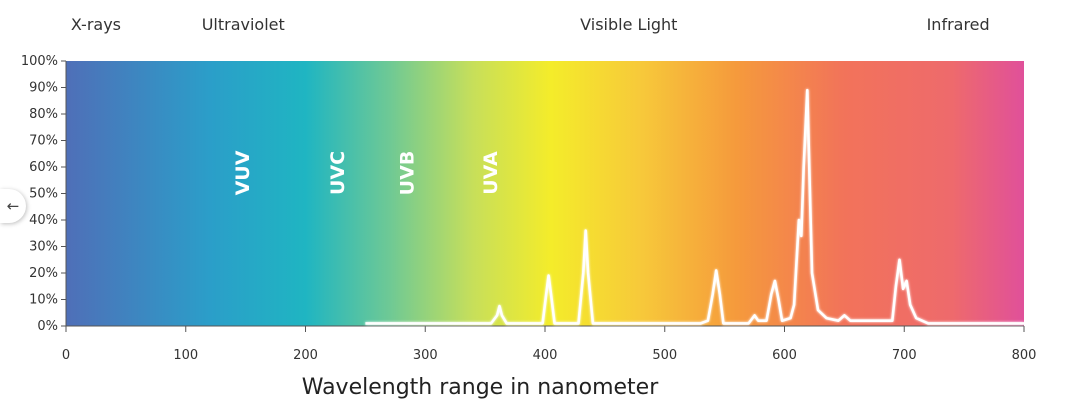  What do you see at coordinates (338, 173) in the screenshot?
I see `uv-band-label: UVC` at bounding box center [338, 173].